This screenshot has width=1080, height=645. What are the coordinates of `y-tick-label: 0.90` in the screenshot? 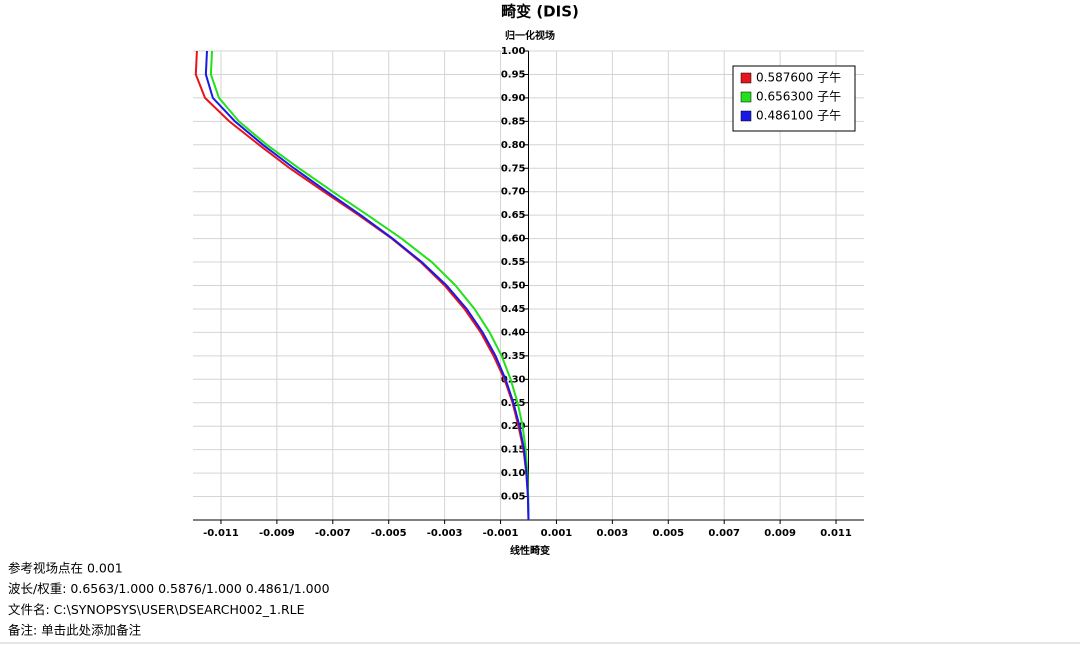 It's located at (513, 98).